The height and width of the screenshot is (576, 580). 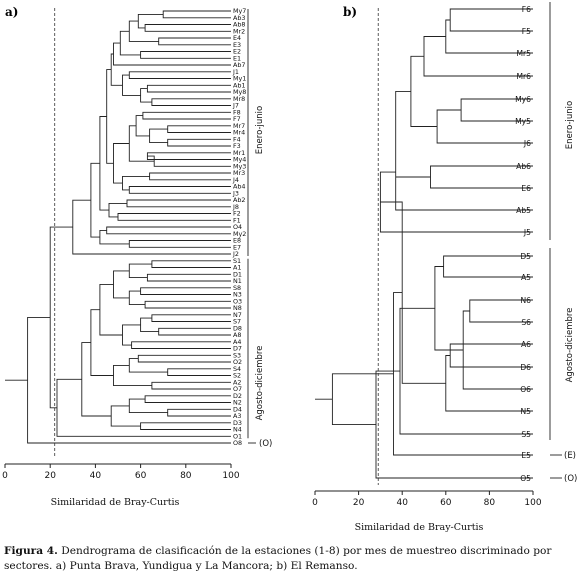 What do you see at coordinates (239, 79) in the screenshot?
I see `leaf-label-a-My1: My1` at bounding box center [239, 79].